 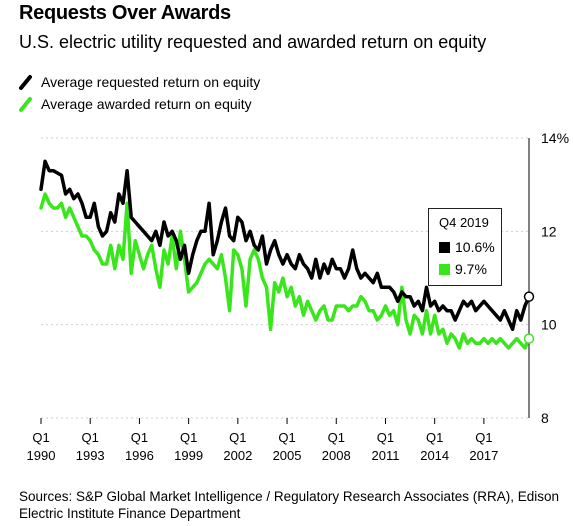 I want to click on tooltip-value-awarded: 9.7%, so click(x=471, y=269).